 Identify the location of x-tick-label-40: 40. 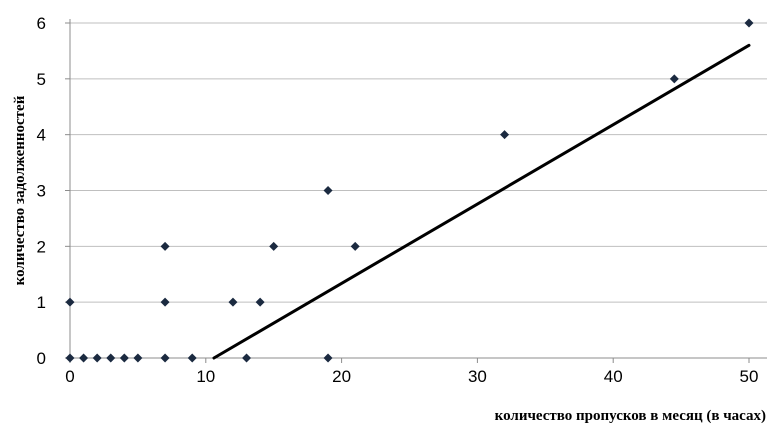
(613, 376).